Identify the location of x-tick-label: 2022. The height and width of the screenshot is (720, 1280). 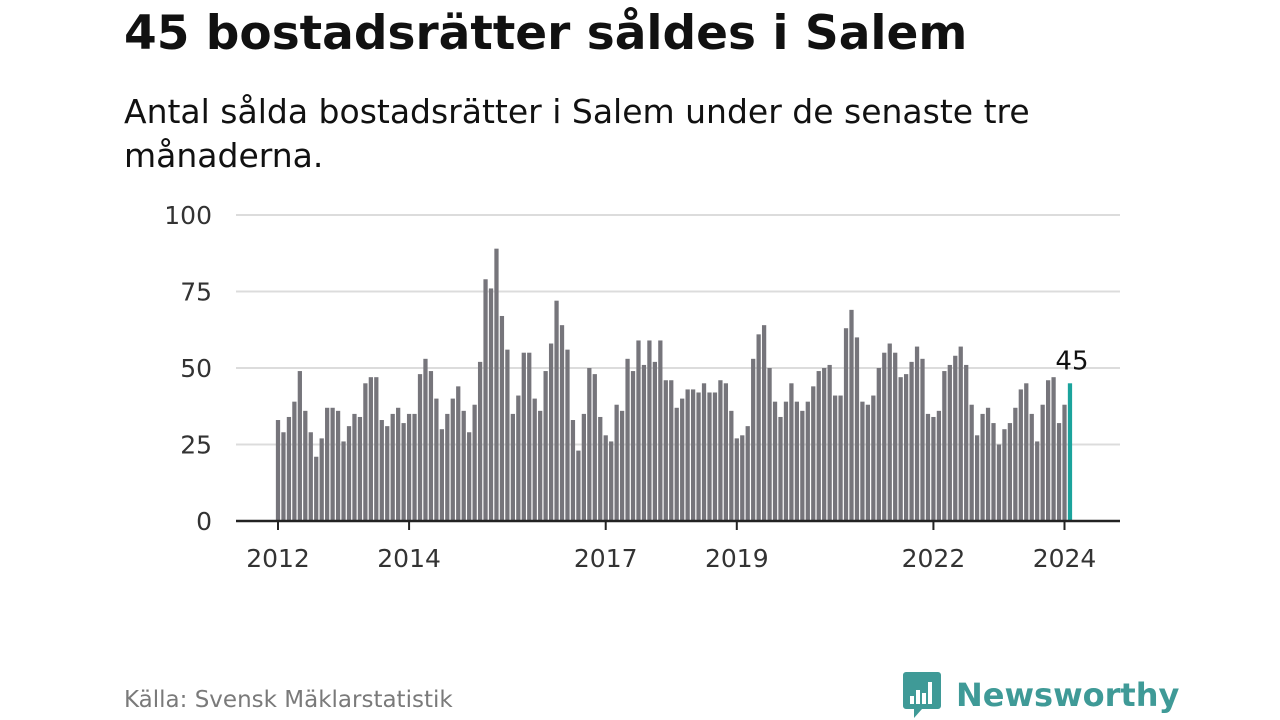
(934, 558).